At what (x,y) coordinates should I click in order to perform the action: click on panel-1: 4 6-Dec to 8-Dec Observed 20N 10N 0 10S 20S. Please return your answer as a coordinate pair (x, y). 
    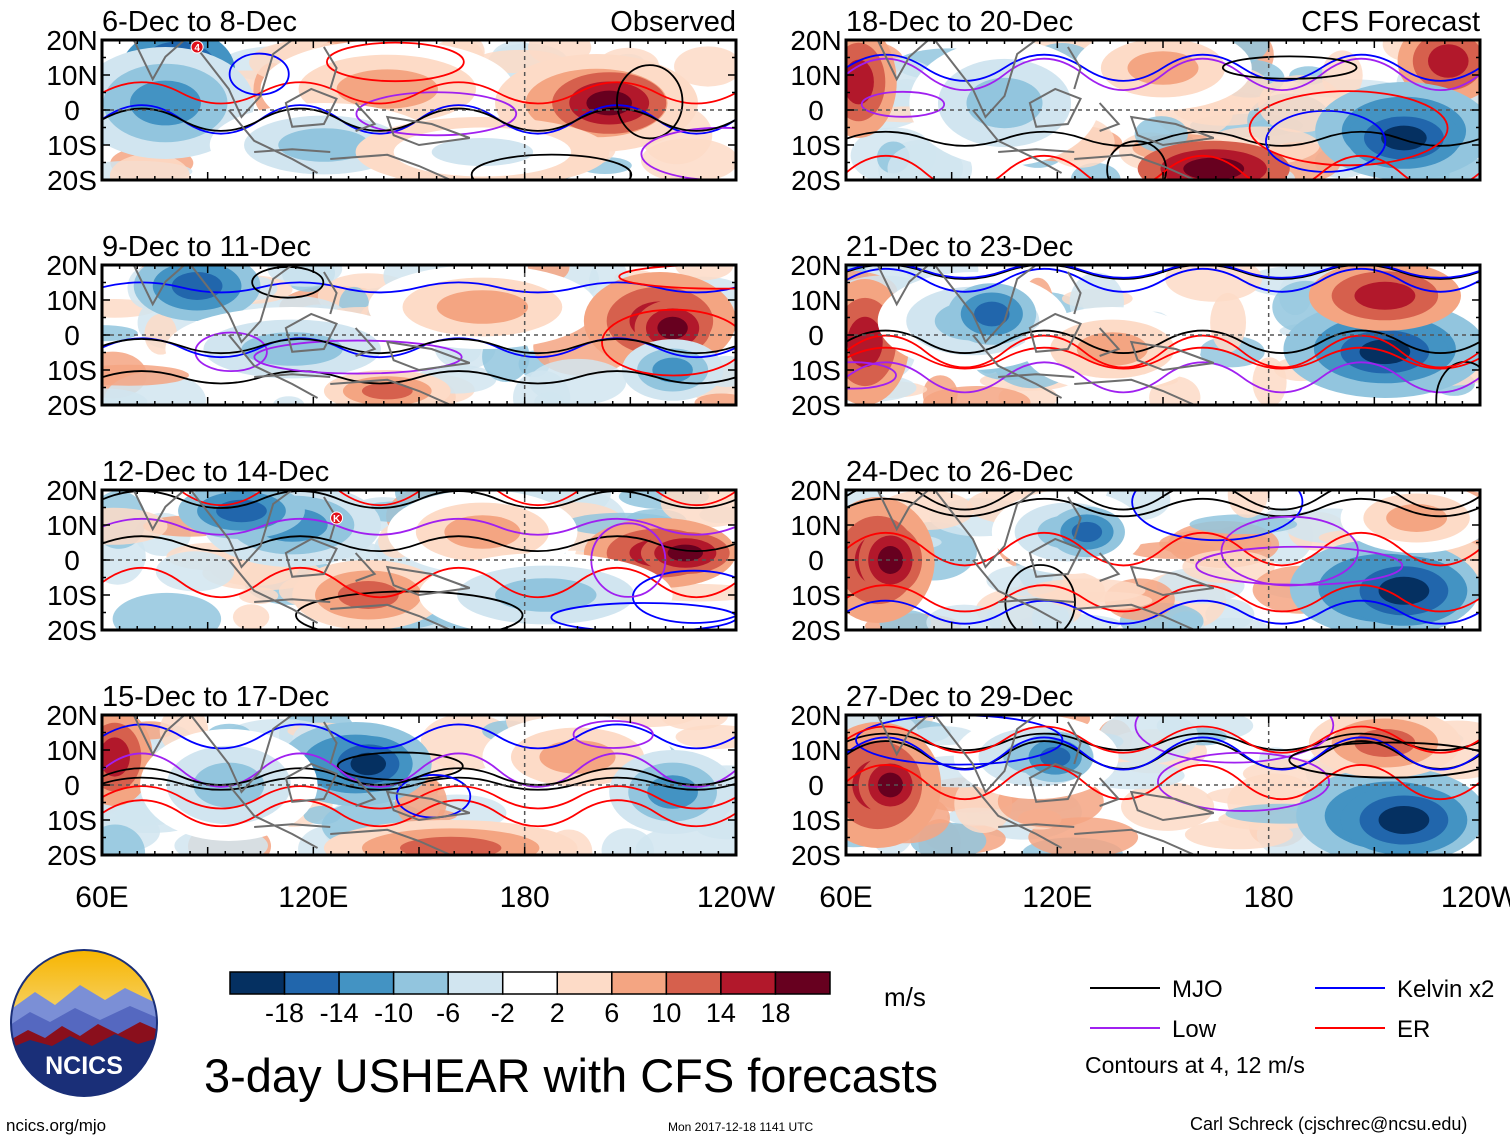
    Looking at the image, I should click on (392, 101).